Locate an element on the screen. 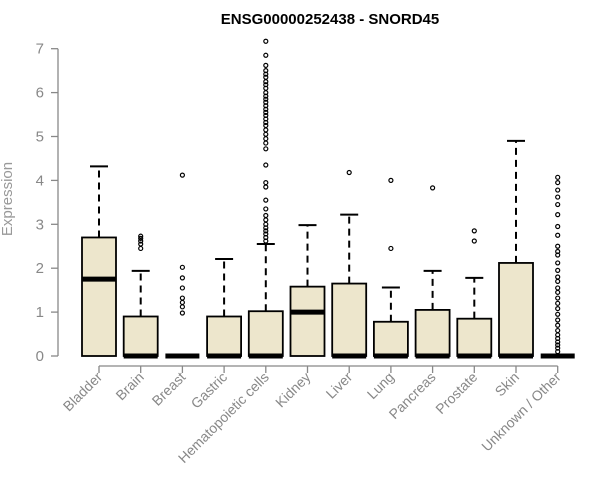 Image resolution: width=600 pixels, height=500 pixels. x-tick-label: Liver is located at coordinates (339, 385).